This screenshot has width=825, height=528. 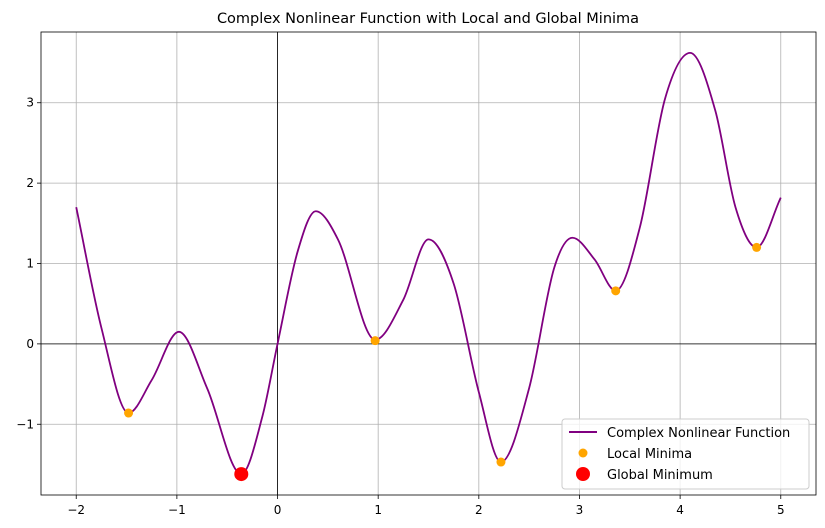 What do you see at coordinates (660, 475) in the screenshot?
I see `legend-label-global-minimum: Global Minimum` at bounding box center [660, 475].